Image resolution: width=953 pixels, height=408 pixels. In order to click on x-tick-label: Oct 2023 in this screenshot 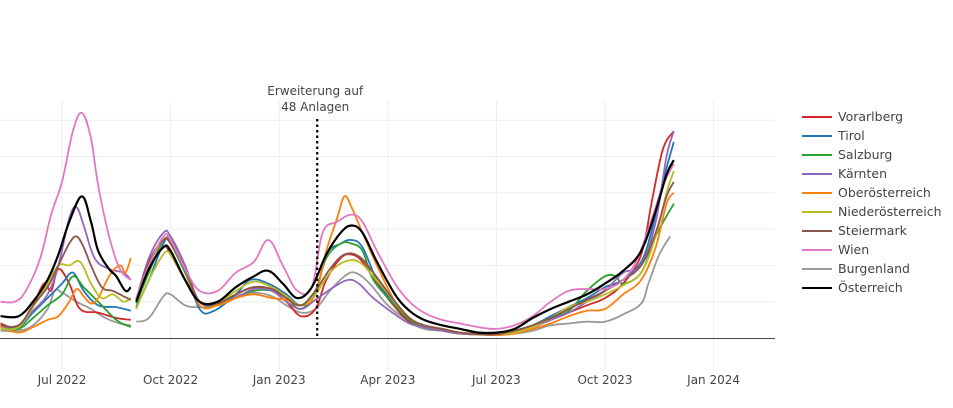, I will do `click(604, 380)`.